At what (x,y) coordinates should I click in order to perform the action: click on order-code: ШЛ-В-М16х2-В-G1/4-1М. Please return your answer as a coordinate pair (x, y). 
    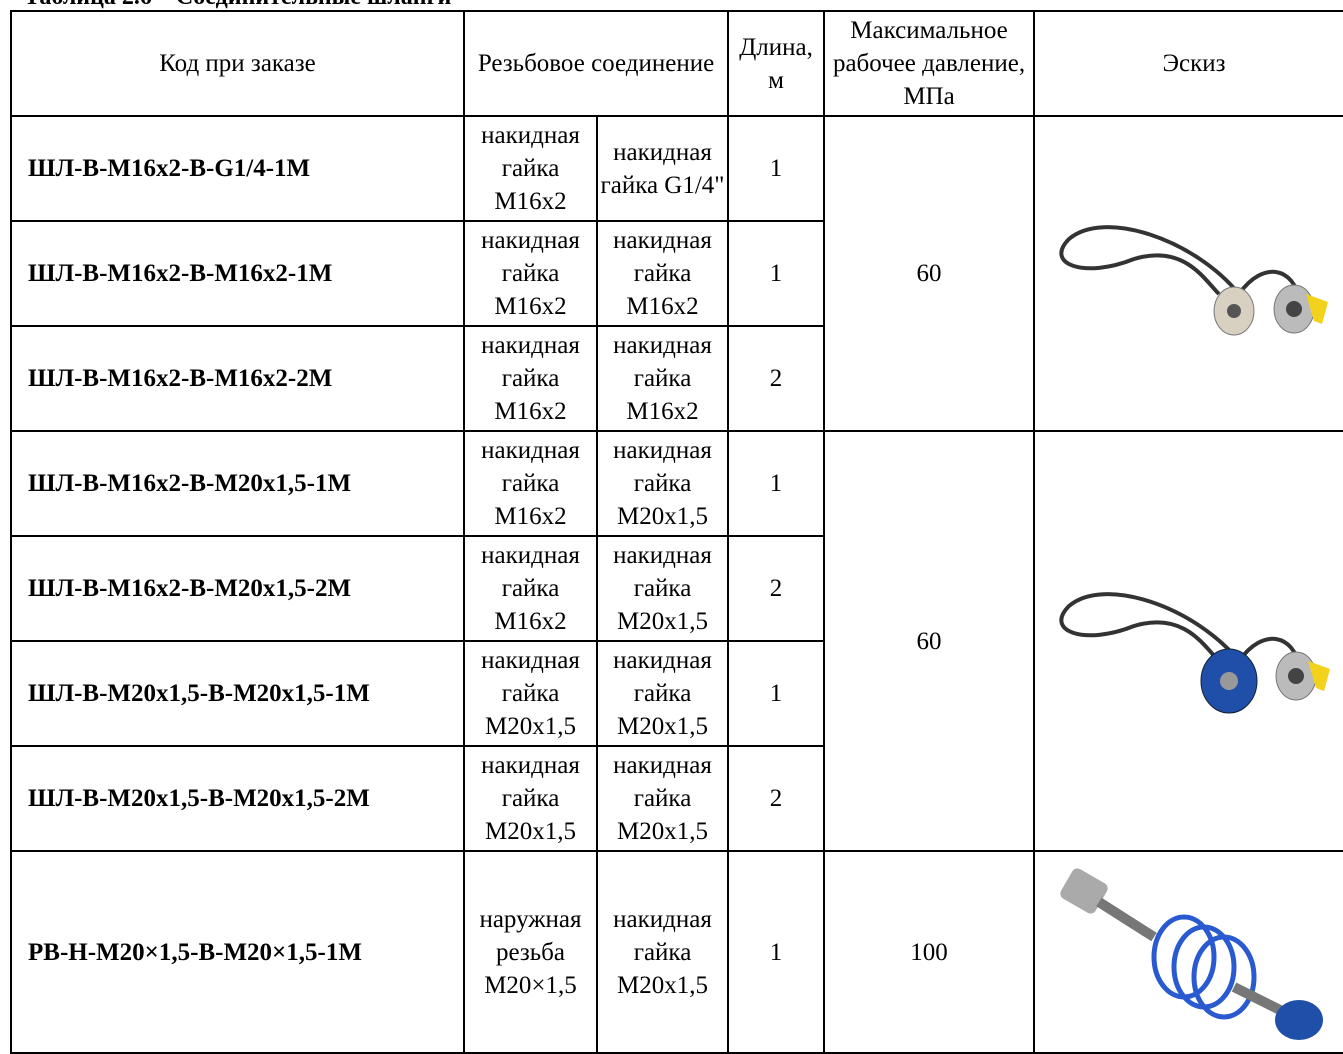
    Looking at the image, I should click on (237, 168).